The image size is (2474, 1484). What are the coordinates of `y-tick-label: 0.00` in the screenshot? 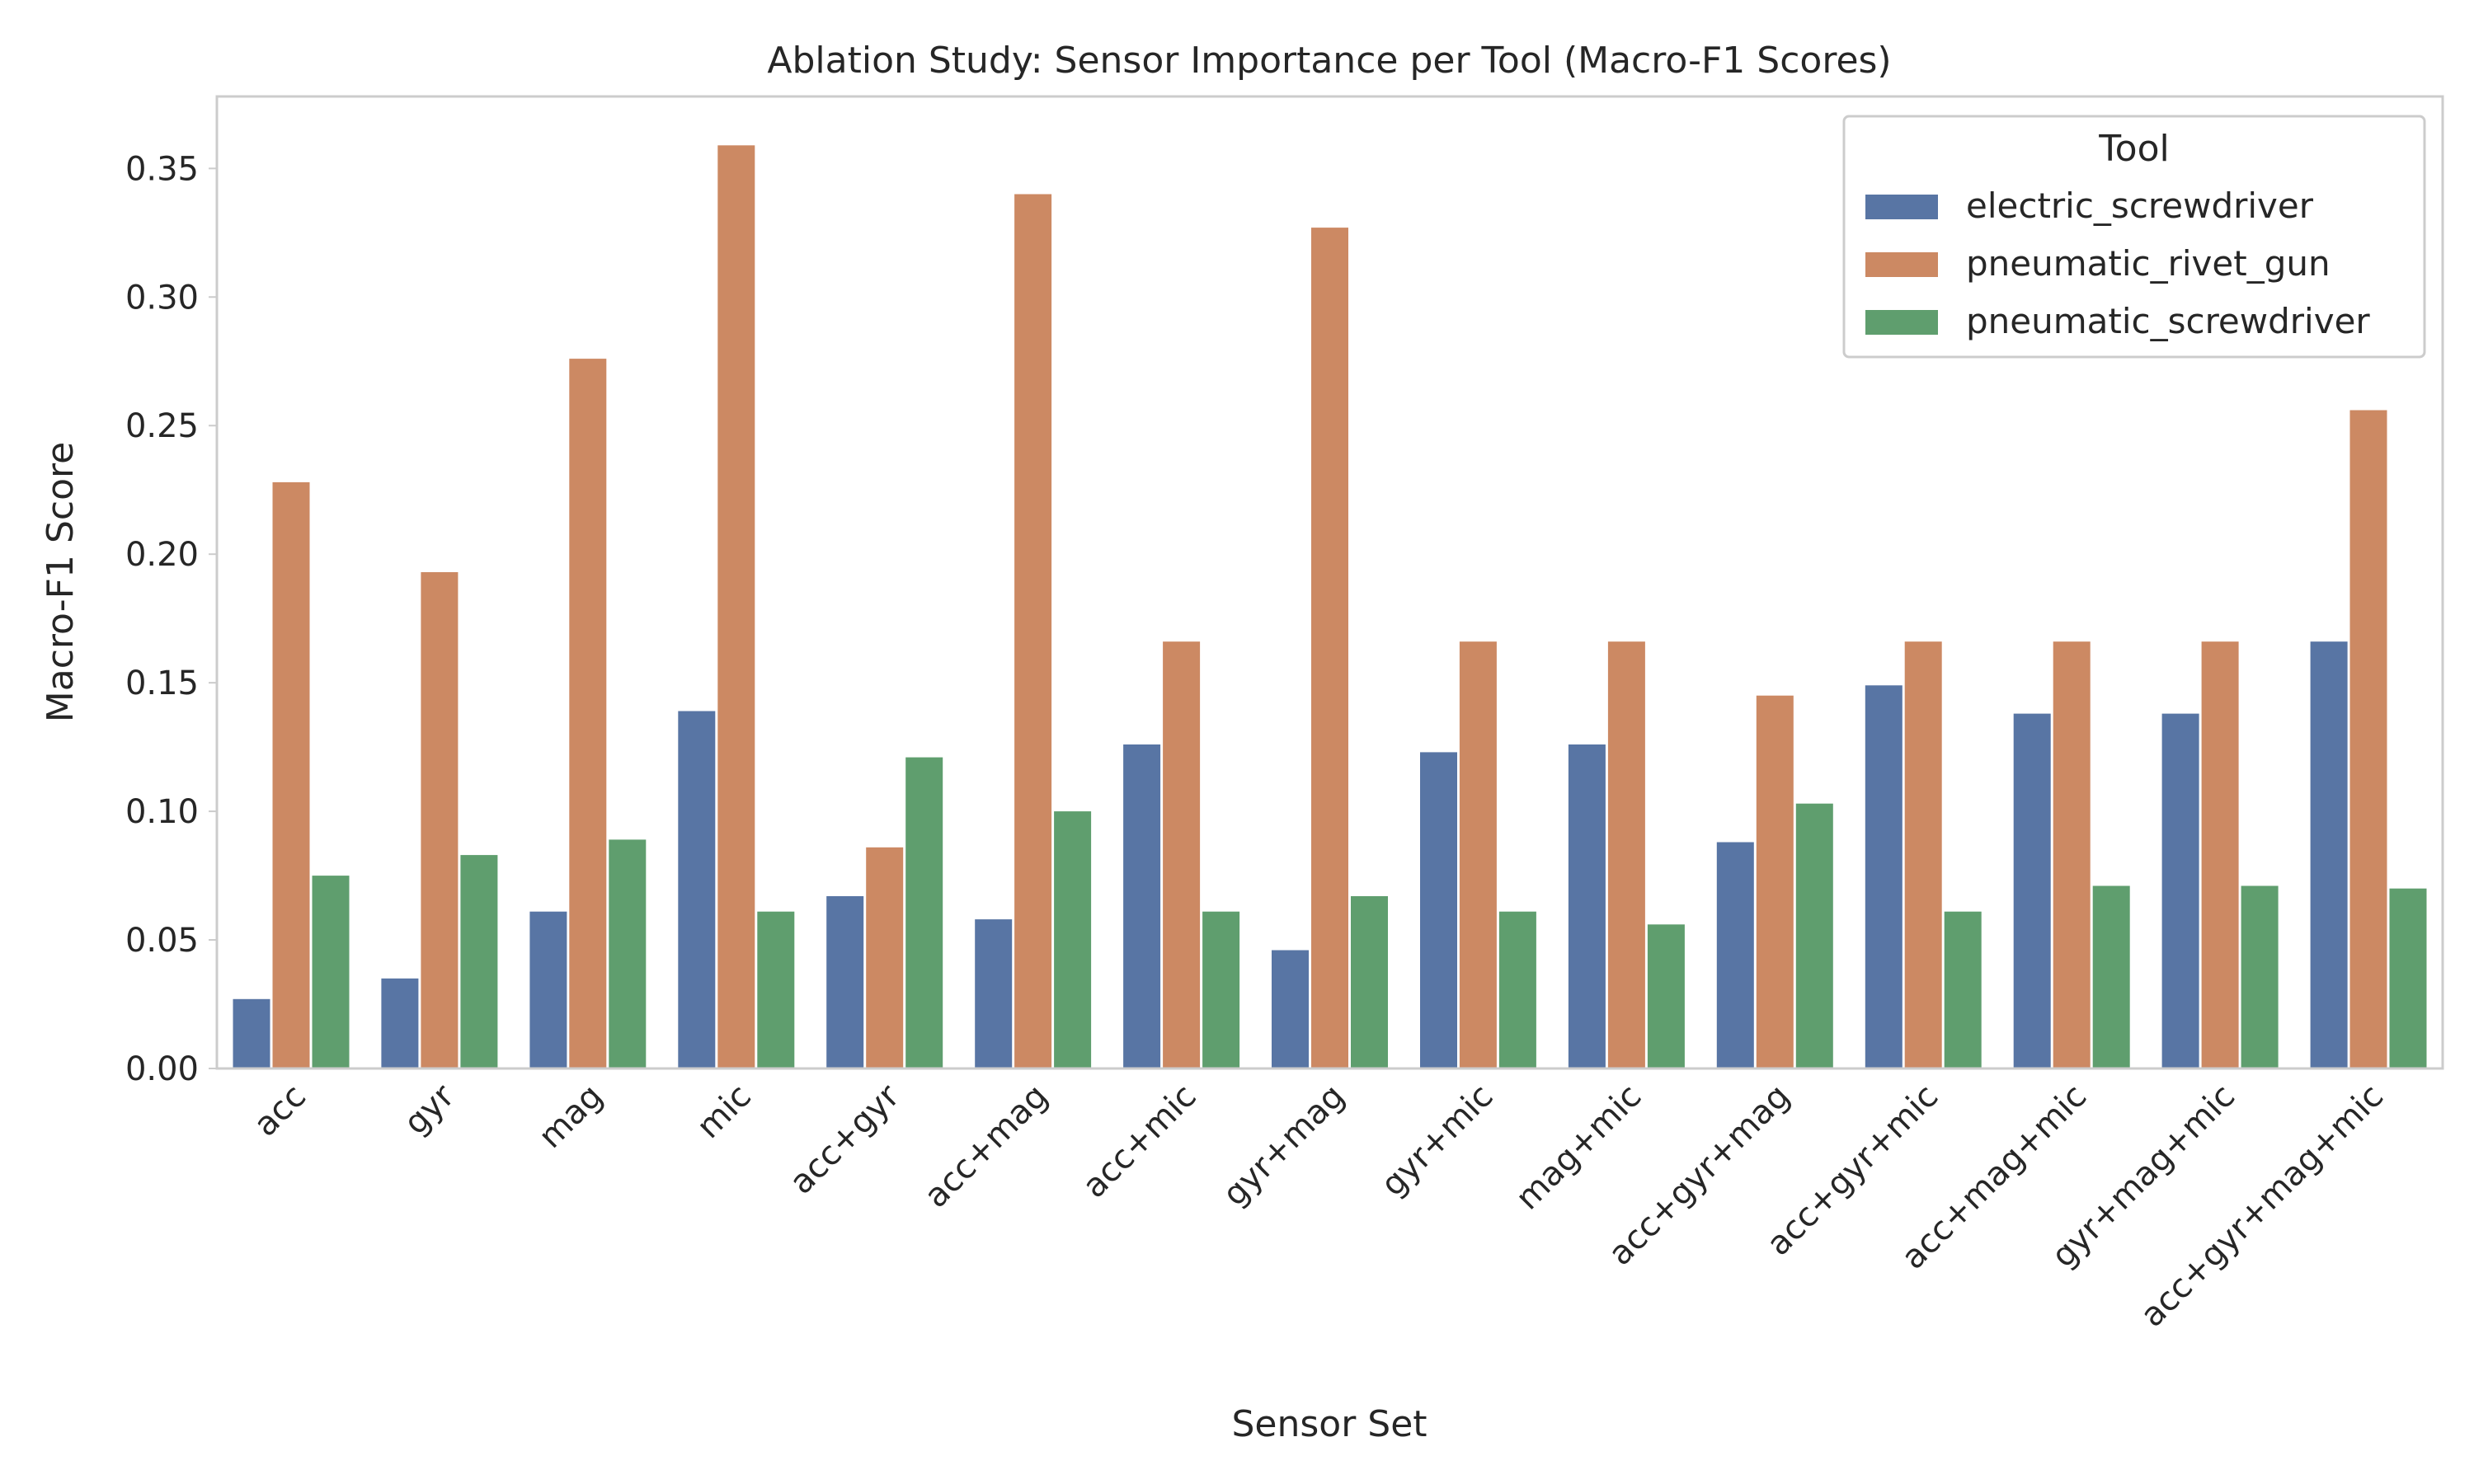 It's located at (162, 1069).